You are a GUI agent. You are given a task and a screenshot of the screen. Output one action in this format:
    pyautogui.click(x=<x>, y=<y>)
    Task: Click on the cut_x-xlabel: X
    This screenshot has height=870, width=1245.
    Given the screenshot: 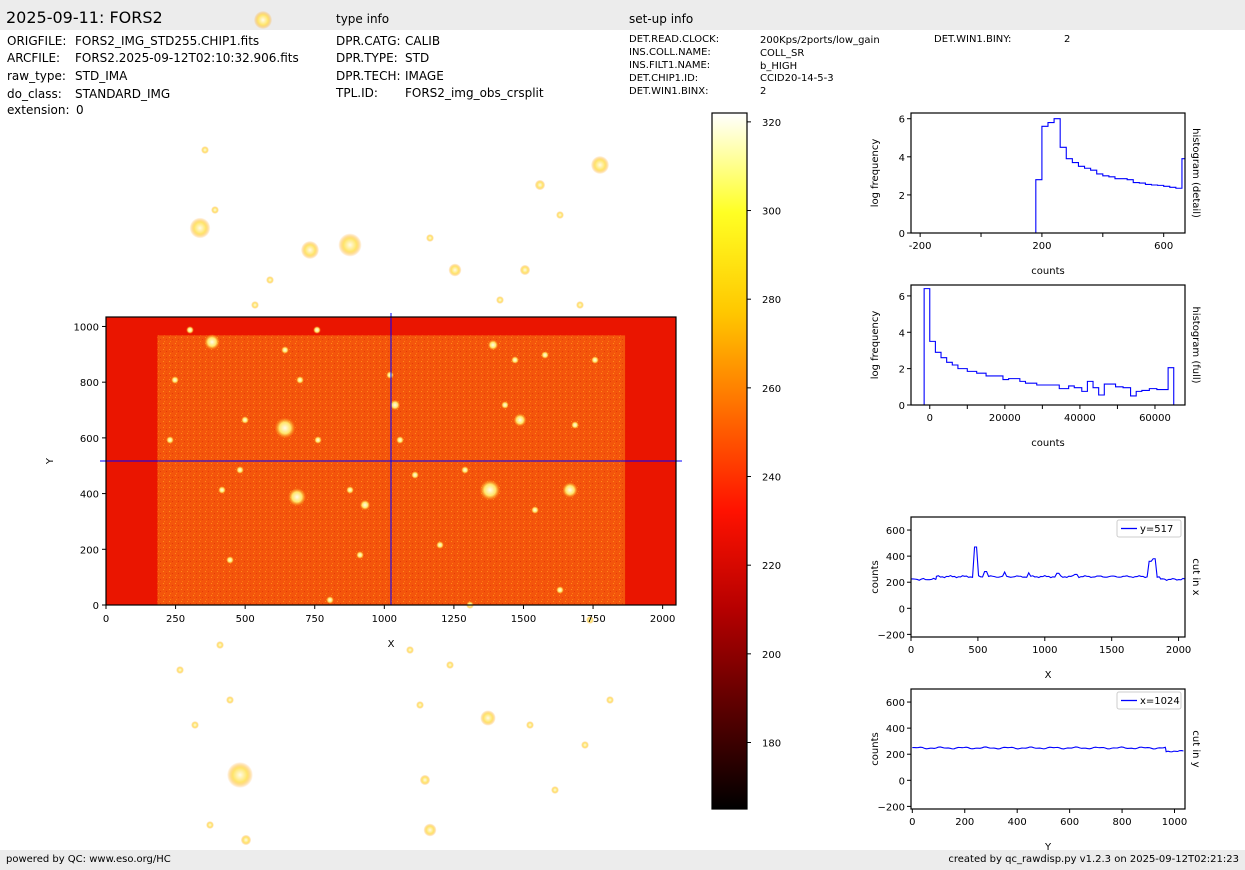 What is the action you would take?
    pyautogui.click(x=1048, y=675)
    